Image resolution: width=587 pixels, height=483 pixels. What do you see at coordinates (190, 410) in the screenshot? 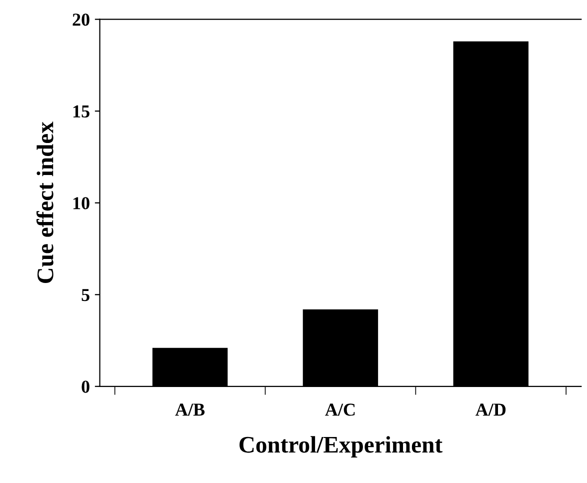
I see `x-tick-label: A/B` at bounding box center [190, 410].